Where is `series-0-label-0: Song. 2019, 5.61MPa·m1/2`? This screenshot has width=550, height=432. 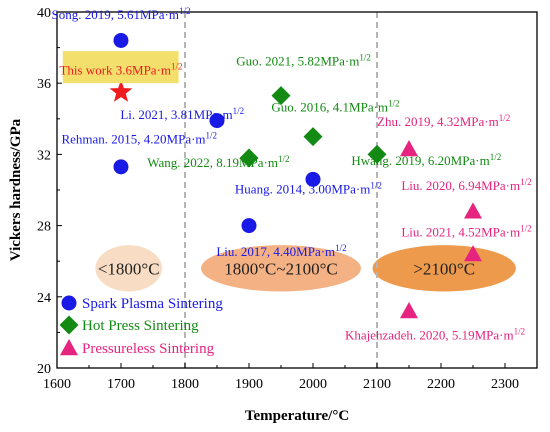
series-0-label-0: Song. 2019, 5.61MPa·m1/2 is located at coordinates (121, 14).